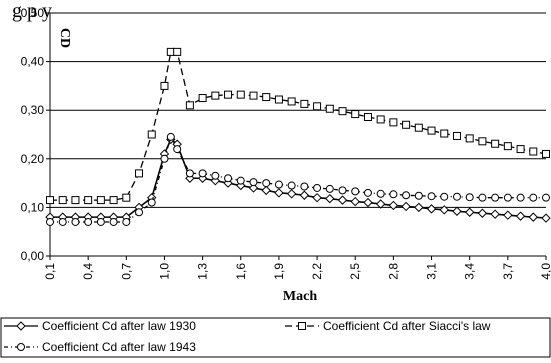 This screenshot has width=551, height=363. I want to click on legend-label: Coefficient Cd after law 1943, so click(119, 347).